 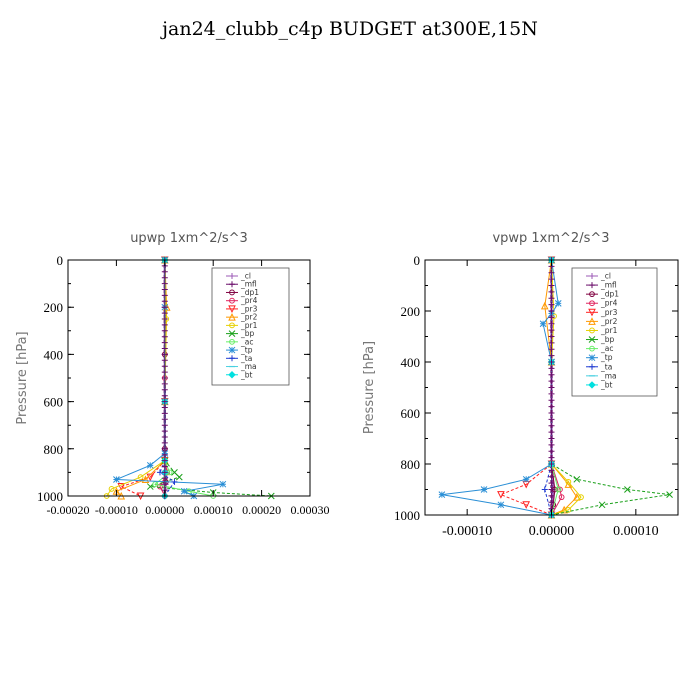 What do you see at coordinates (68, 510) in the screenshot?
I see `x-tick-label: -0.00020` at bounding box center [68, 510].